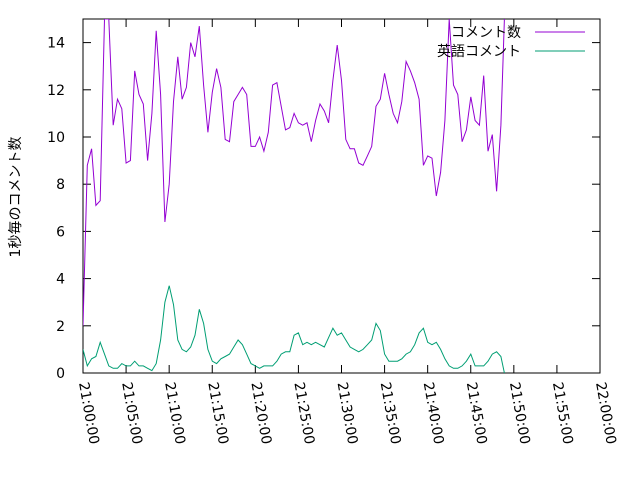 The height and width of the screenshot is (480, 640). I want to click on x-tick-label: 21:55:00, so click(562, 413).